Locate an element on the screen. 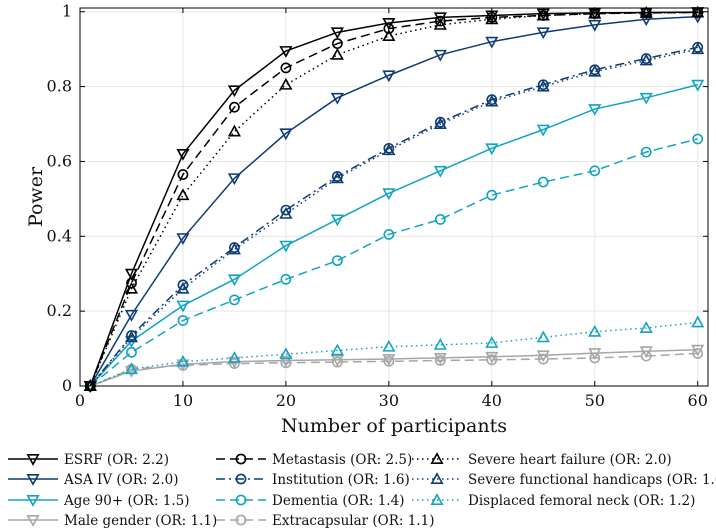 This screenshot has height=531, width=716. legend-item: Metastasis (OR: 2.5) is located at coordinates (314, 460).